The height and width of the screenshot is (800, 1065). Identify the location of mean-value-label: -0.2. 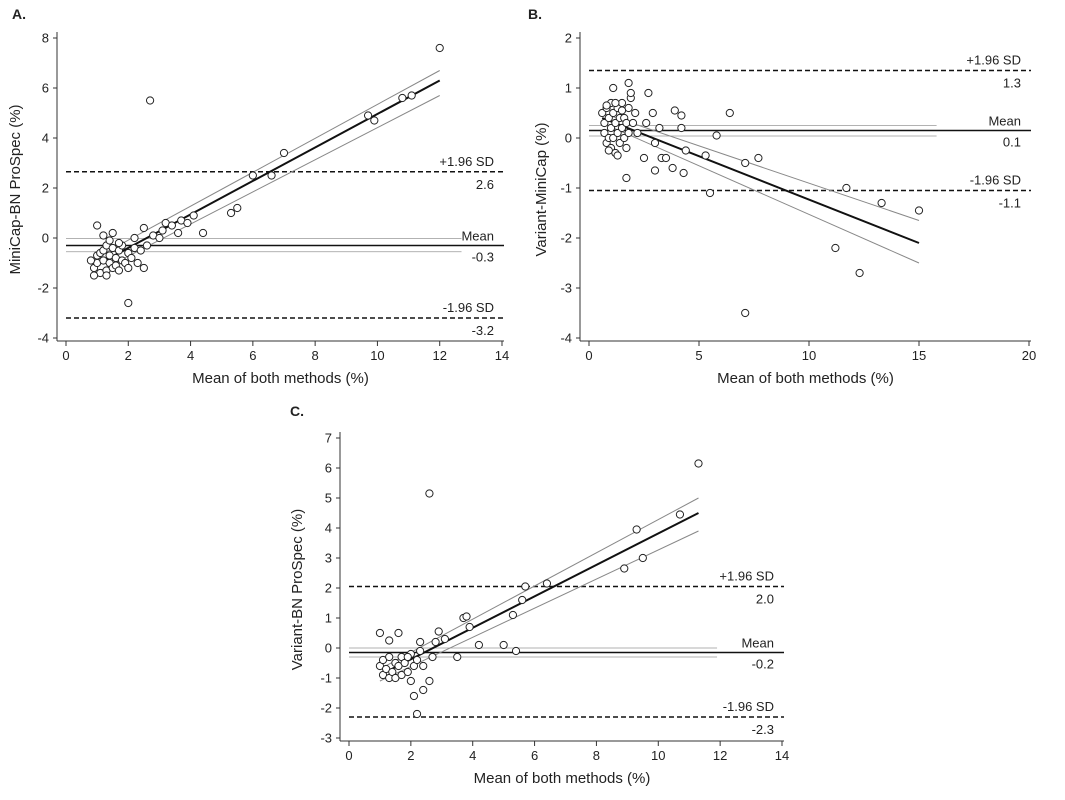
(763, 664).